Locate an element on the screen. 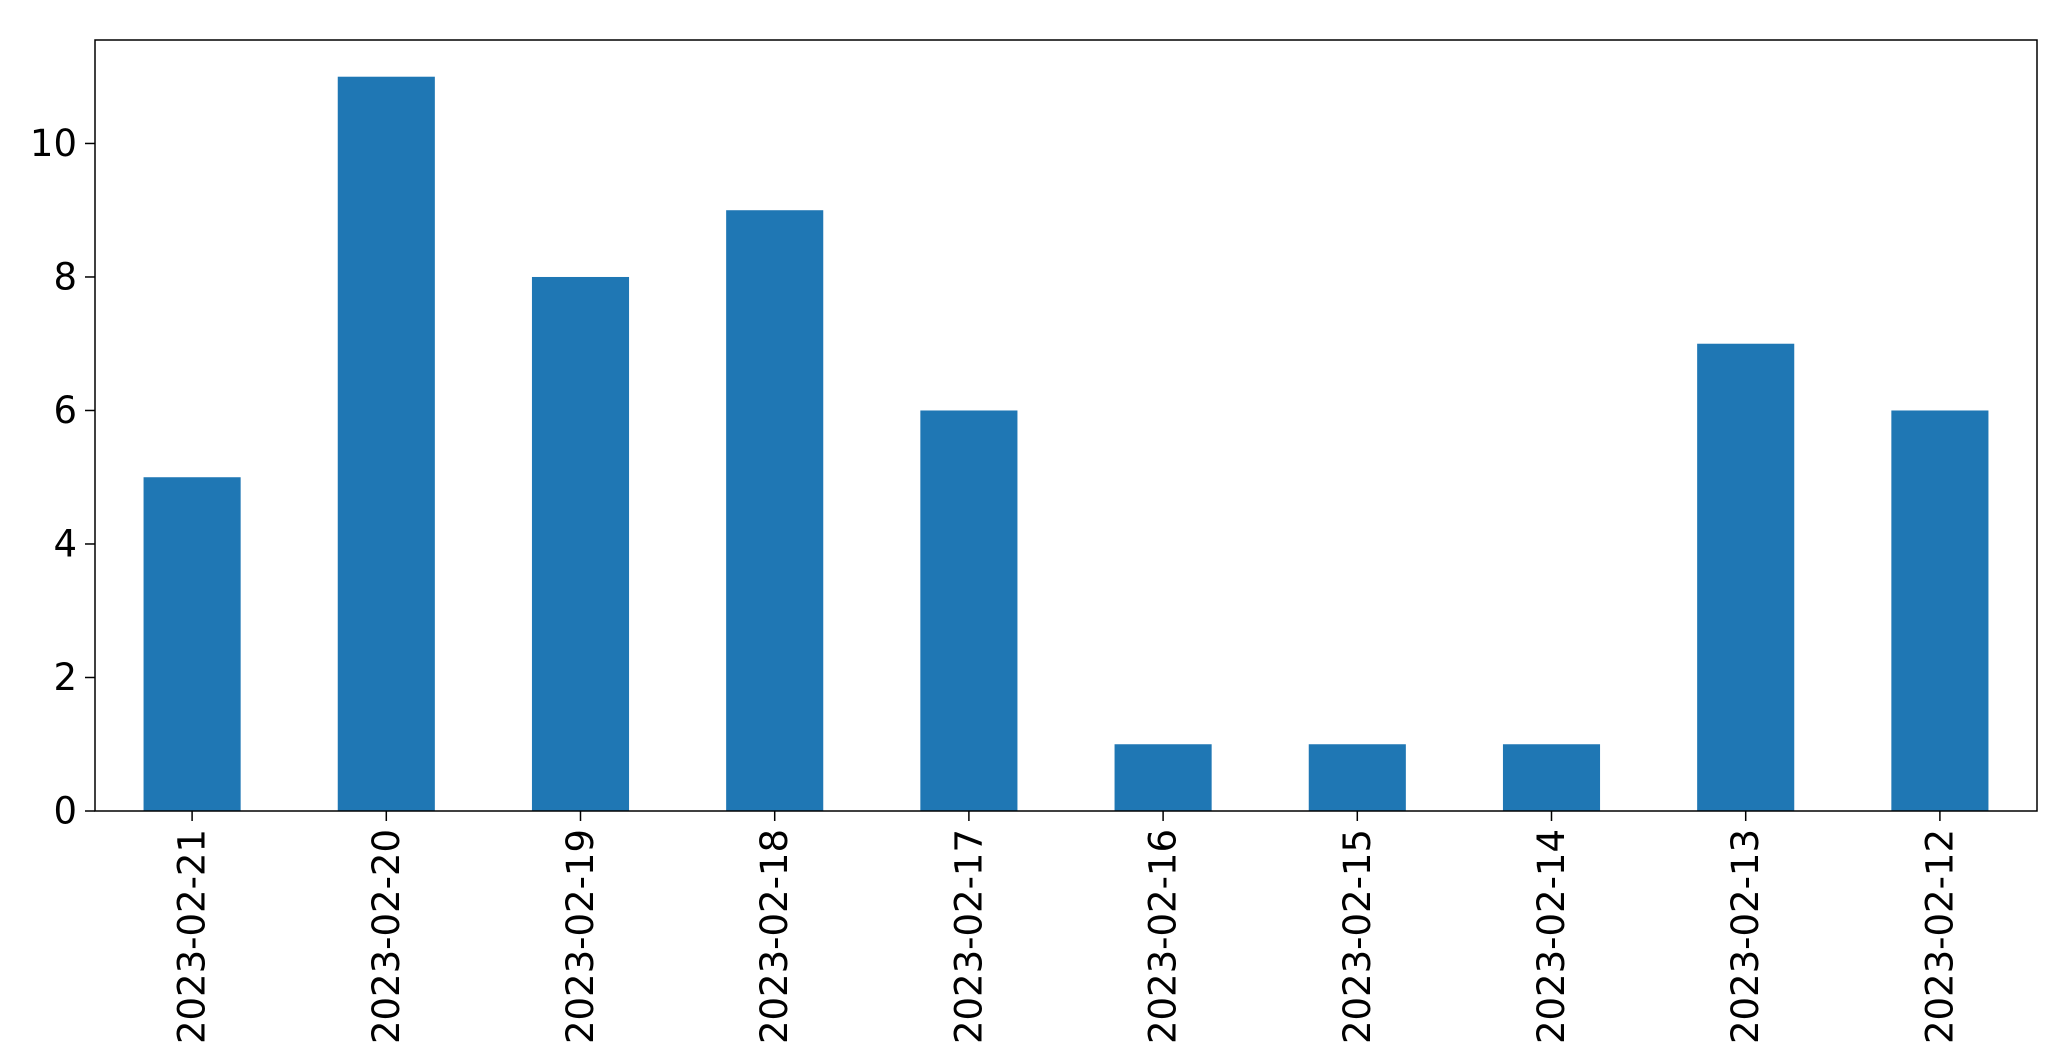 This screenshot has height=1061, width=2071. y-tick-label: 4 is located at coordinates (65, 543).